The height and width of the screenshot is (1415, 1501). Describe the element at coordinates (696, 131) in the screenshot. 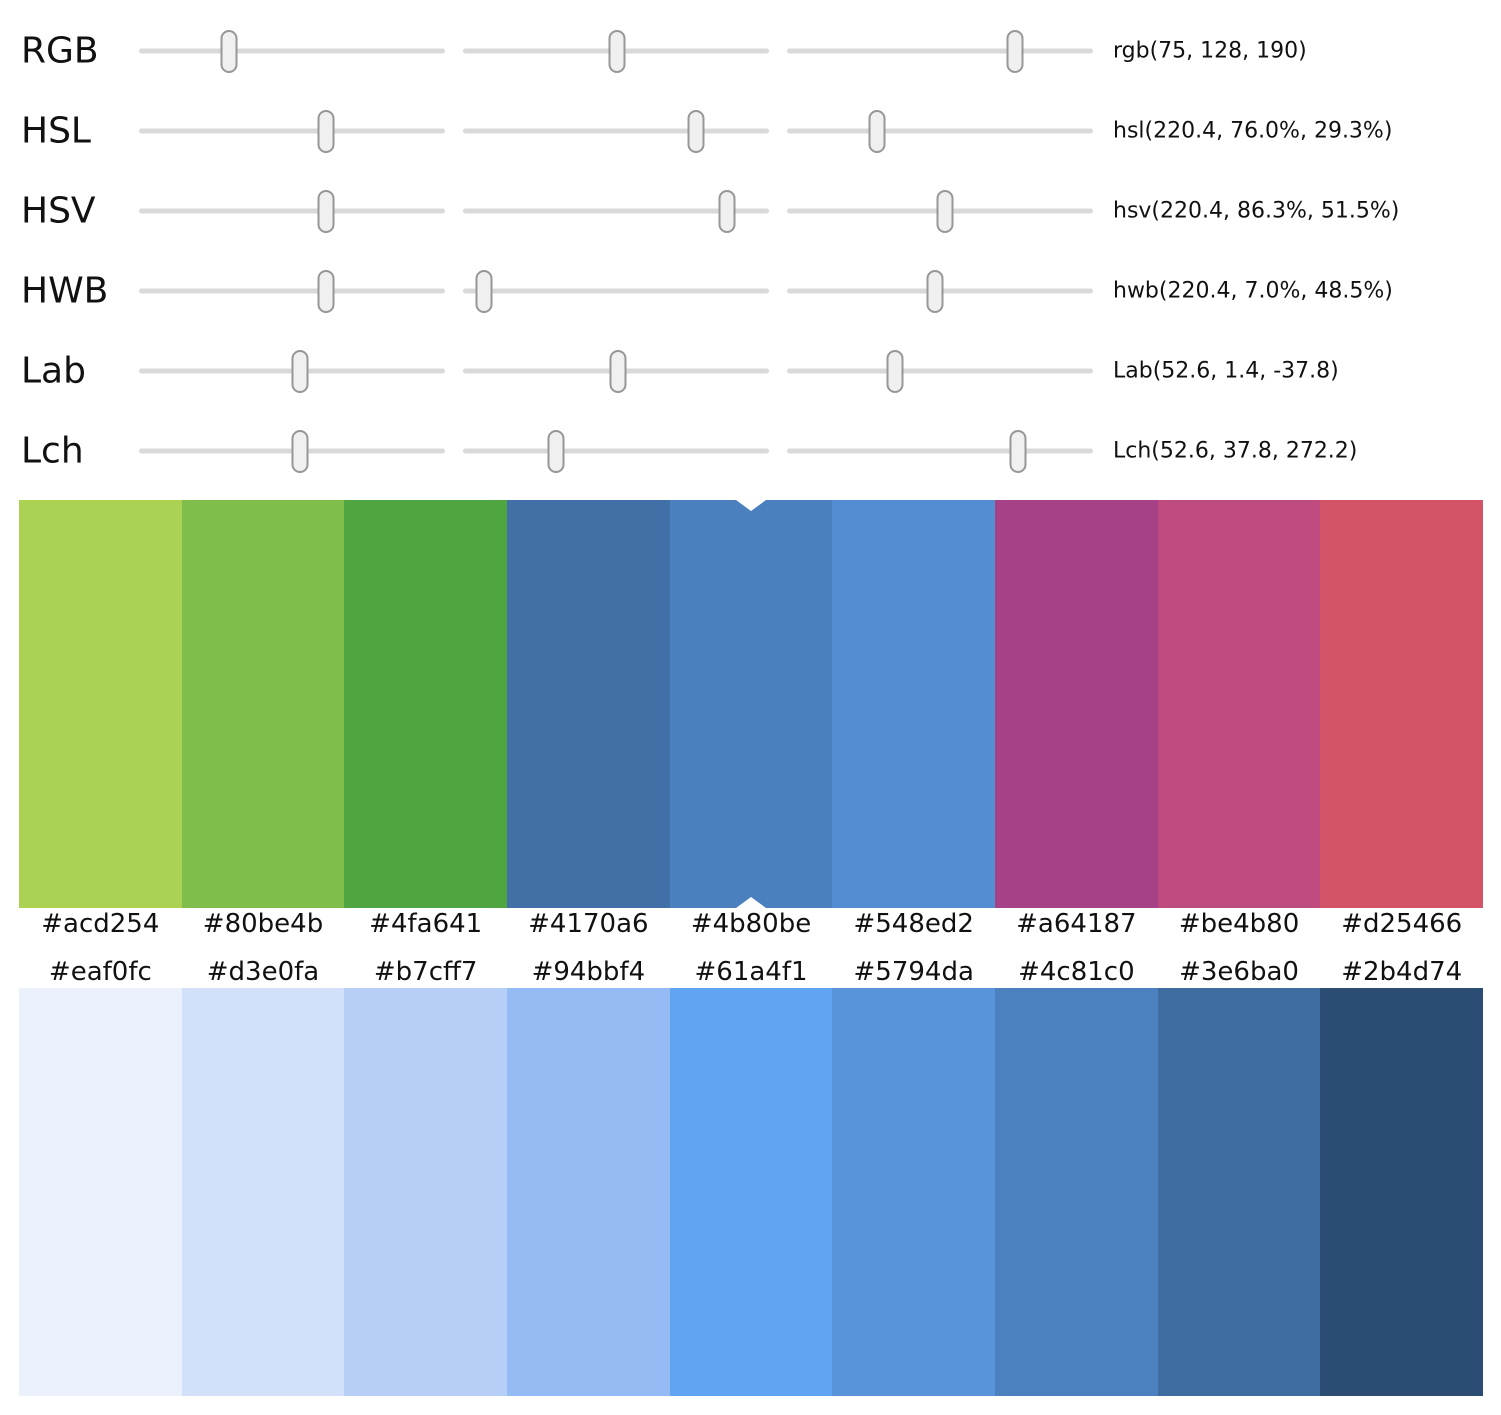

I see `hsl-s-slider-thumb` at that location.